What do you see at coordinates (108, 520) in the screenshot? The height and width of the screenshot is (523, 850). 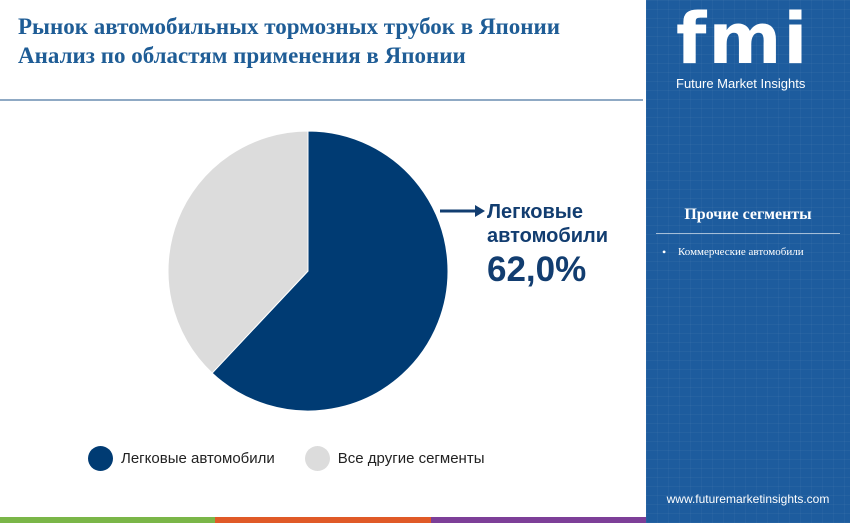 I see `bottom-bar-green` at bounding box center [108, 520].